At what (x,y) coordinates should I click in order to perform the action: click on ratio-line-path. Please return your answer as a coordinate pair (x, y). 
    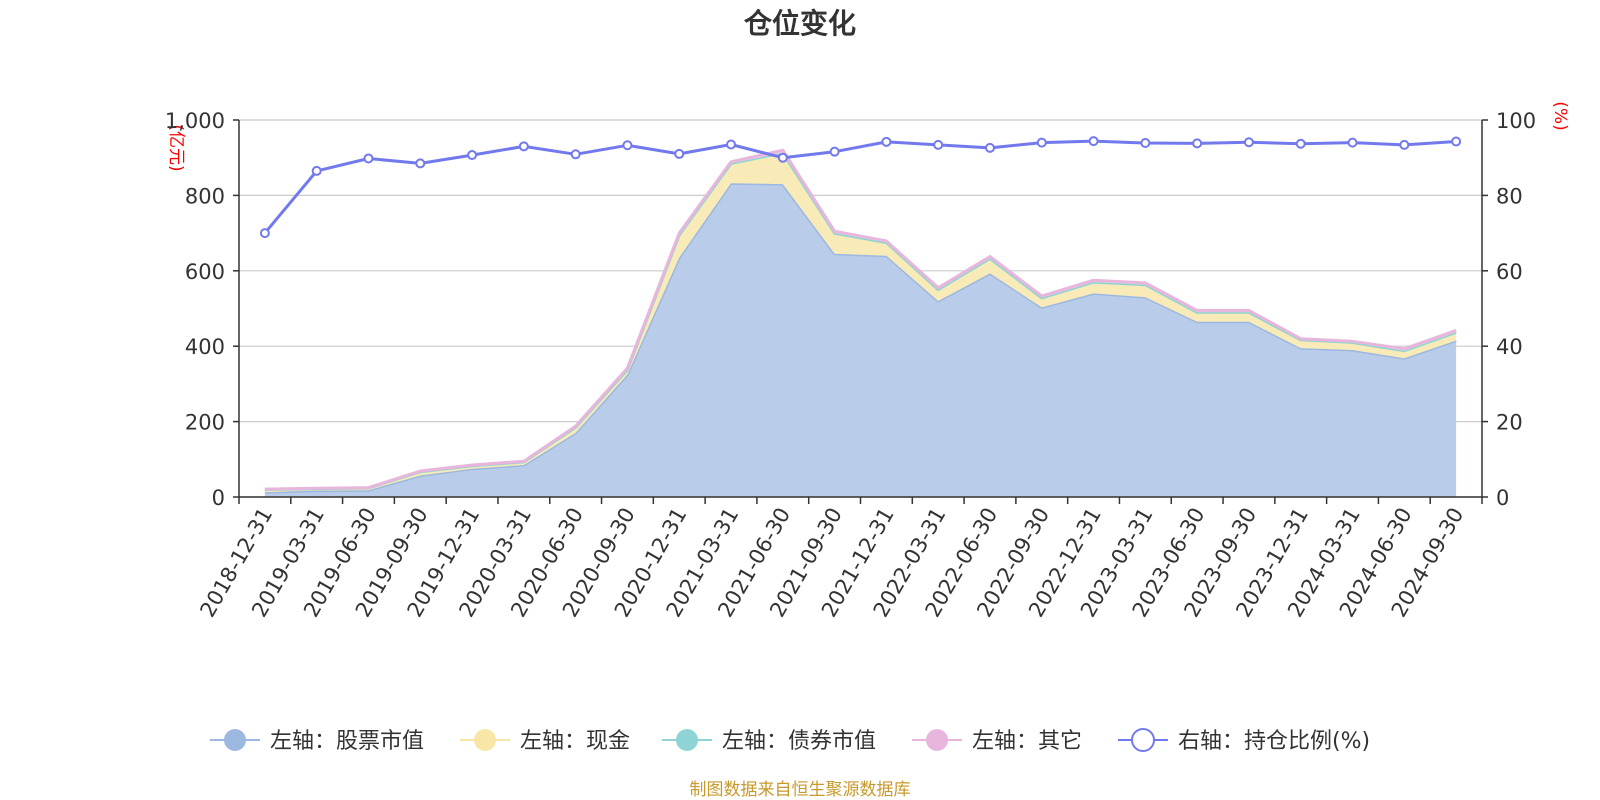
    Looking at the image, I should click on (860, 187).